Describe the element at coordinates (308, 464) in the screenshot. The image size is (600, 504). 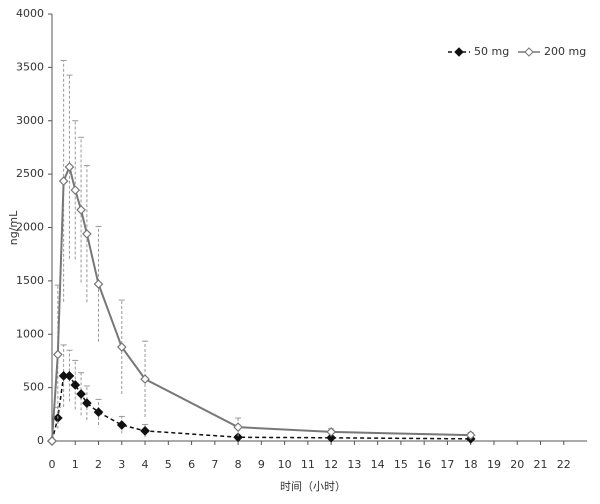
I see `x-tick-label: 11` at that location.